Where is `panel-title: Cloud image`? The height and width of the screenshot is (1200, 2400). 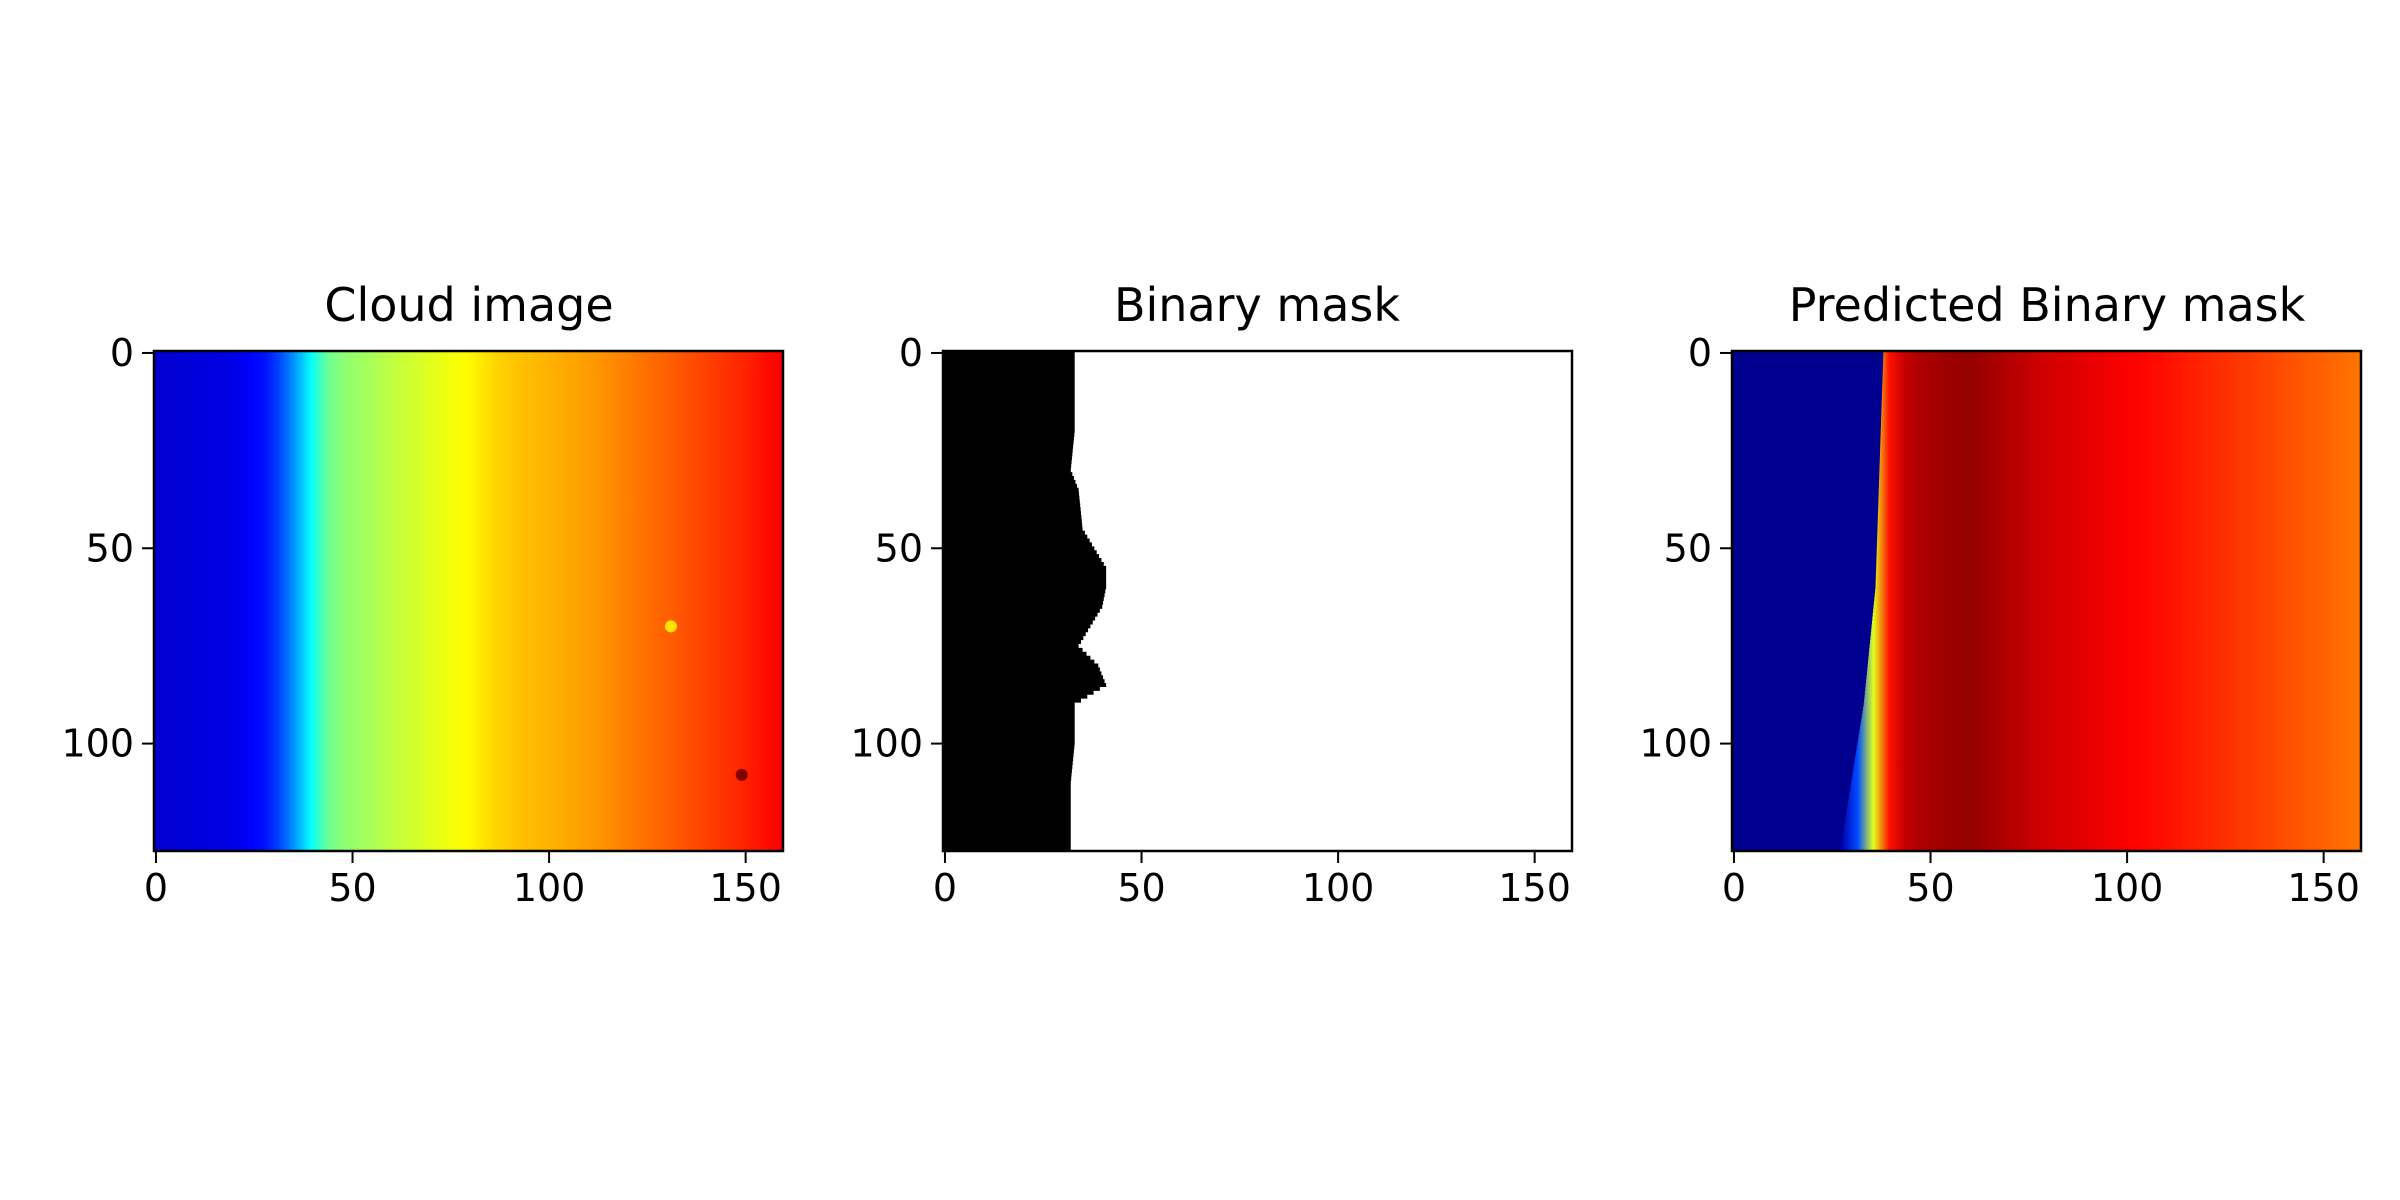 panel-title: Cloud image is located at coordinates (468, 305).